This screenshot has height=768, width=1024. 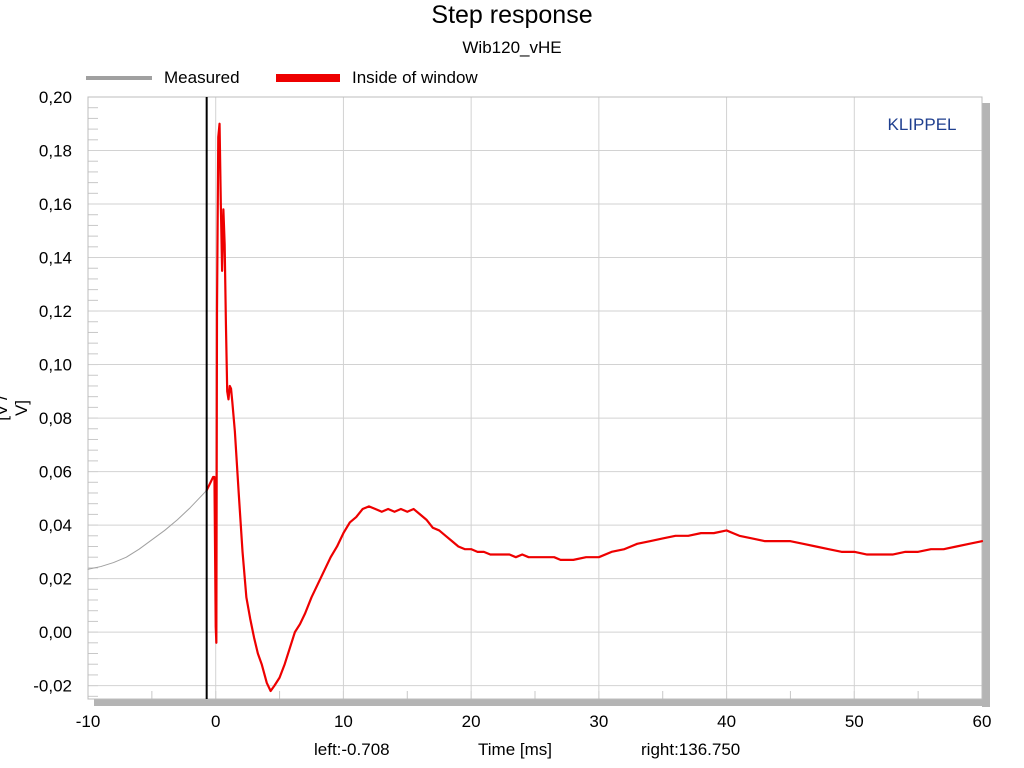 I want to click on x-tick-label: 40, so click(x=726, y=721).